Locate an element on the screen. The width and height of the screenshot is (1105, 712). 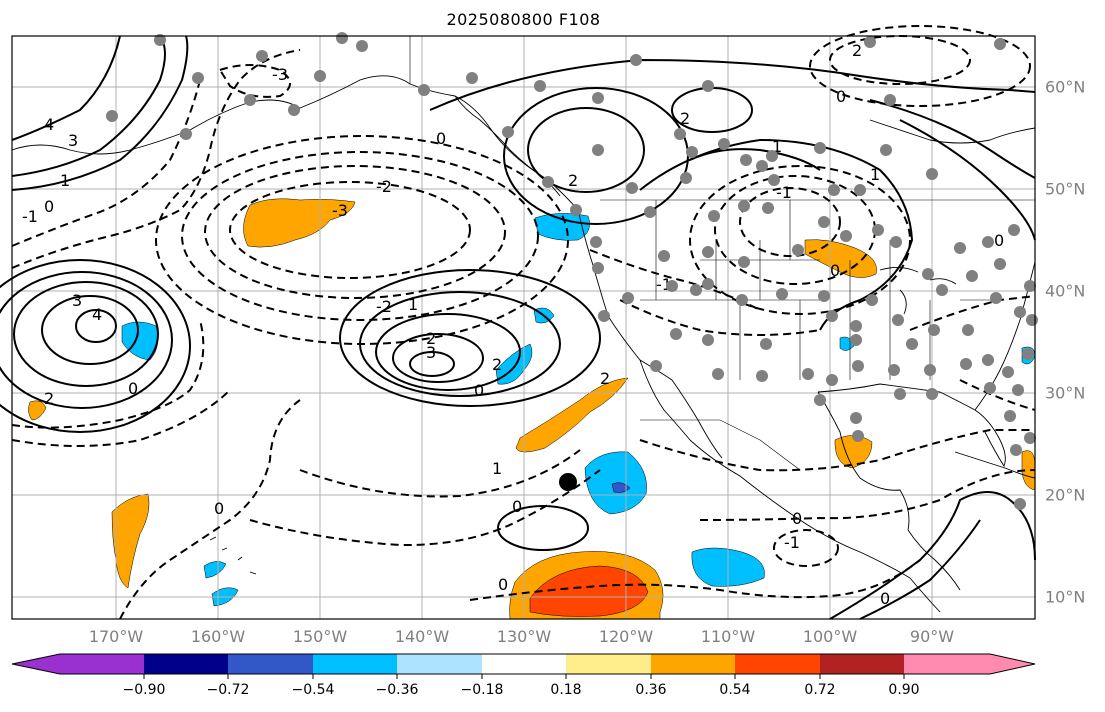
map-title: 2025080800 F108 is located at coordinates (523, 19).